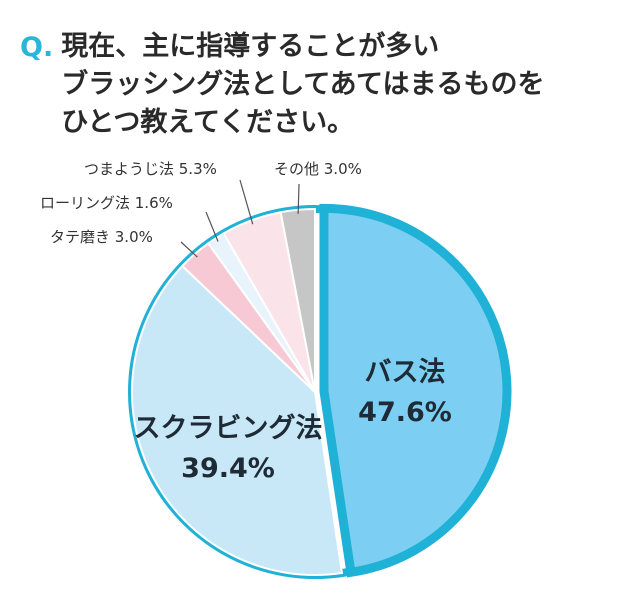 The image size is (630, 600). I want to click on question-mark: Q., so click(37, 47).